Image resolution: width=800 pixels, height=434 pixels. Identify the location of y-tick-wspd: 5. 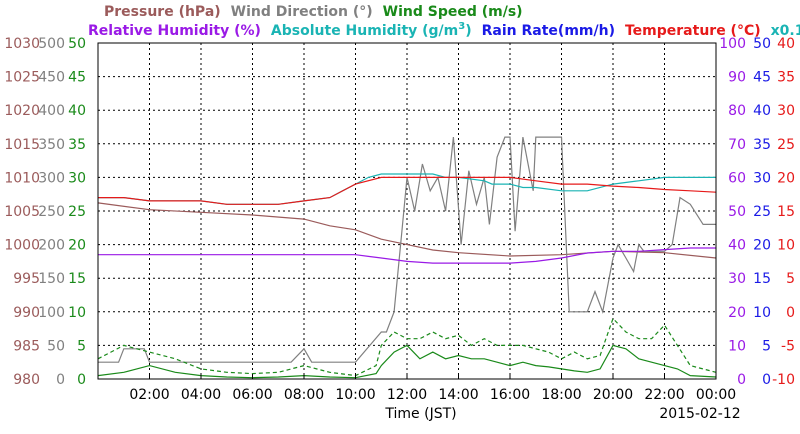
(81, 346).